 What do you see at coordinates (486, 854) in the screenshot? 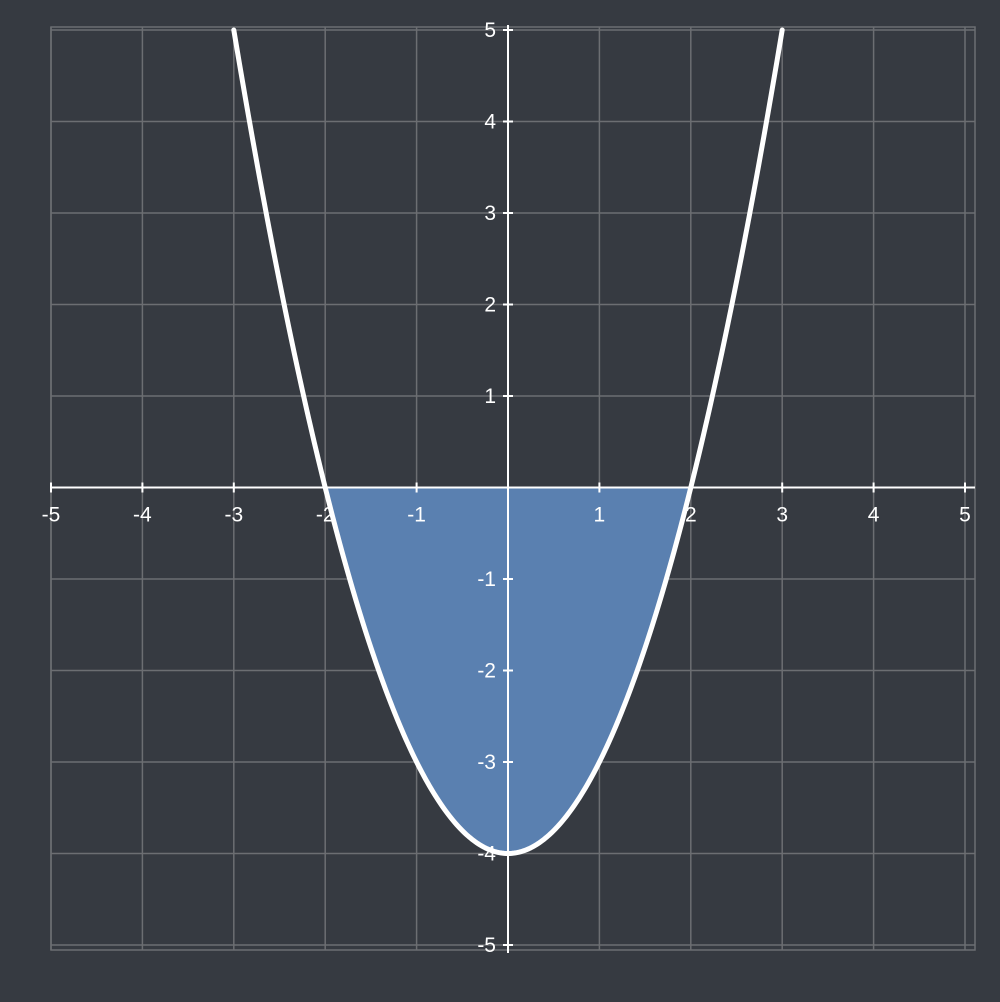
I see `y-tick-label: -4` at bounding box center [486, 854].